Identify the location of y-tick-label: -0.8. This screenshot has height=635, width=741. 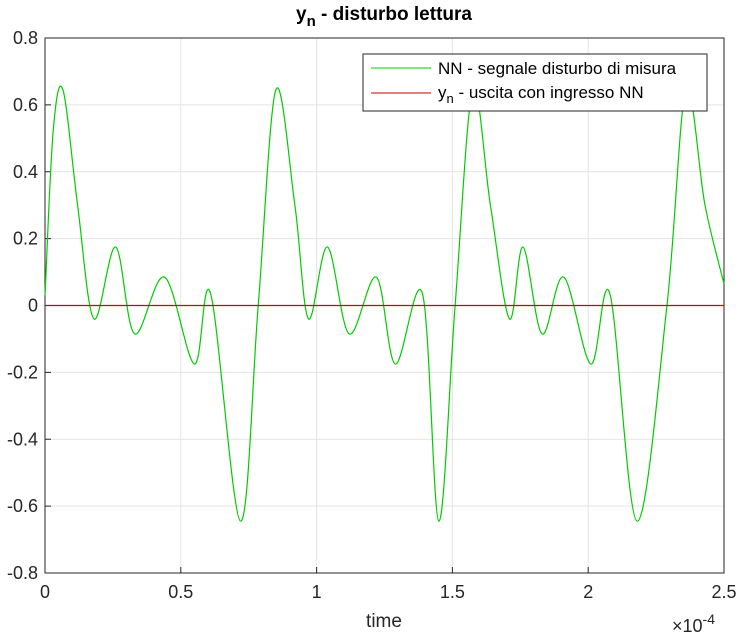
(22, 573).